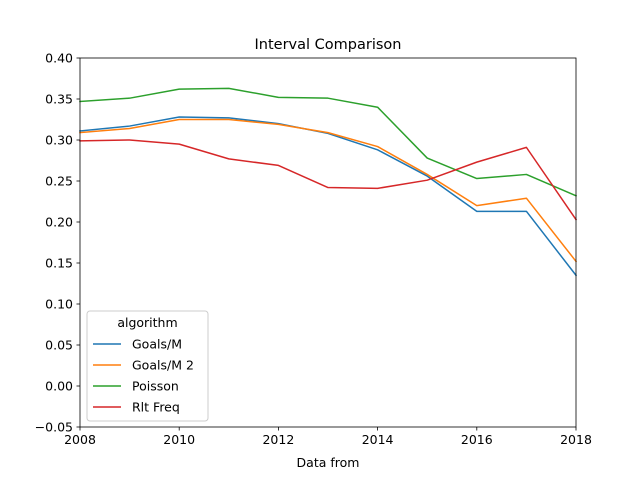 The height and width of the screenshot is (484, 640). What do you see at coordinates (59, 140) in the screenshot?
I see `y-tick-label: 0.30` at bounding box center [59, 140].